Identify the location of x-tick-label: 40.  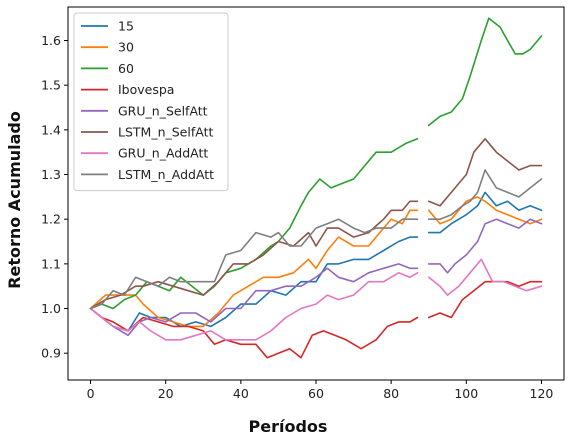
(241, 393).